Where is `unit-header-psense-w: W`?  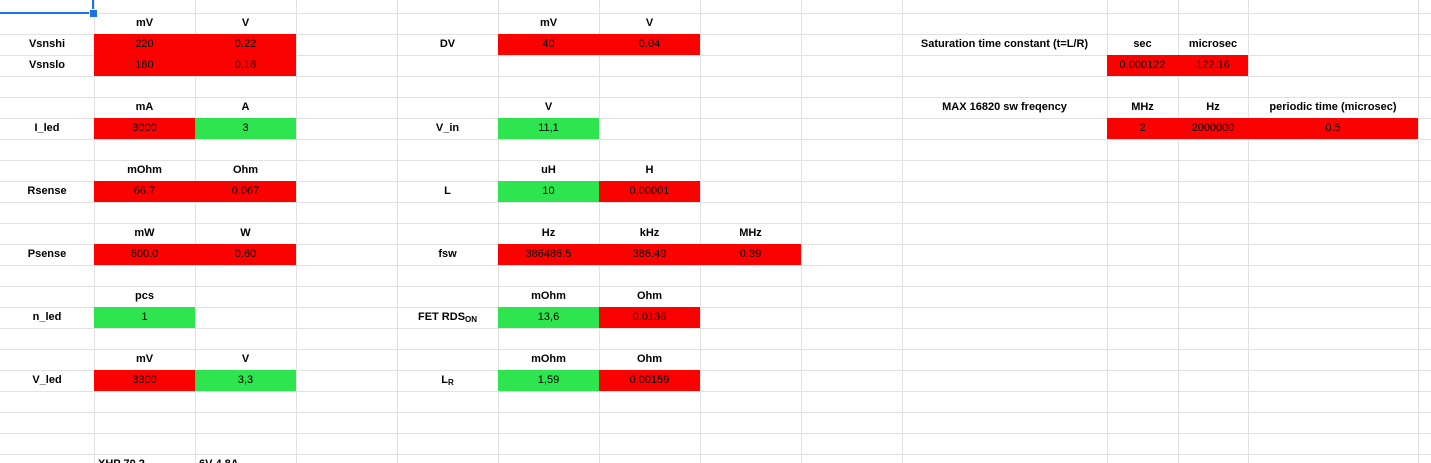
unit-header-psense-w: W is located at coordinates (245, 233).